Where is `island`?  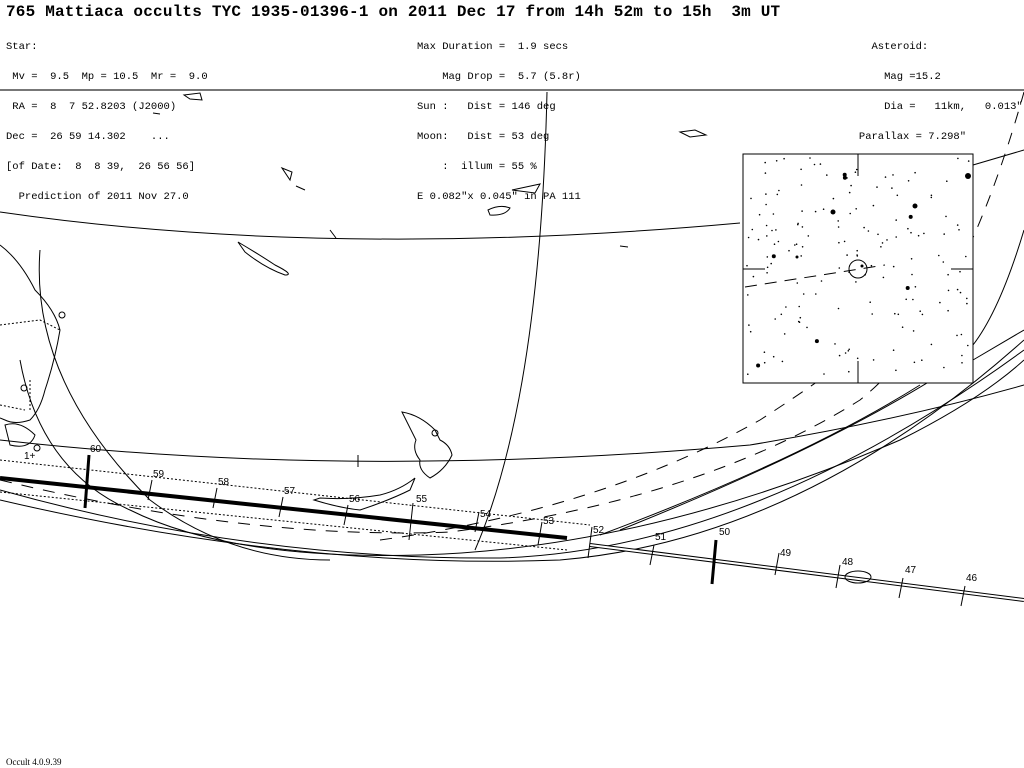 island is located at coordinates (430, 170).